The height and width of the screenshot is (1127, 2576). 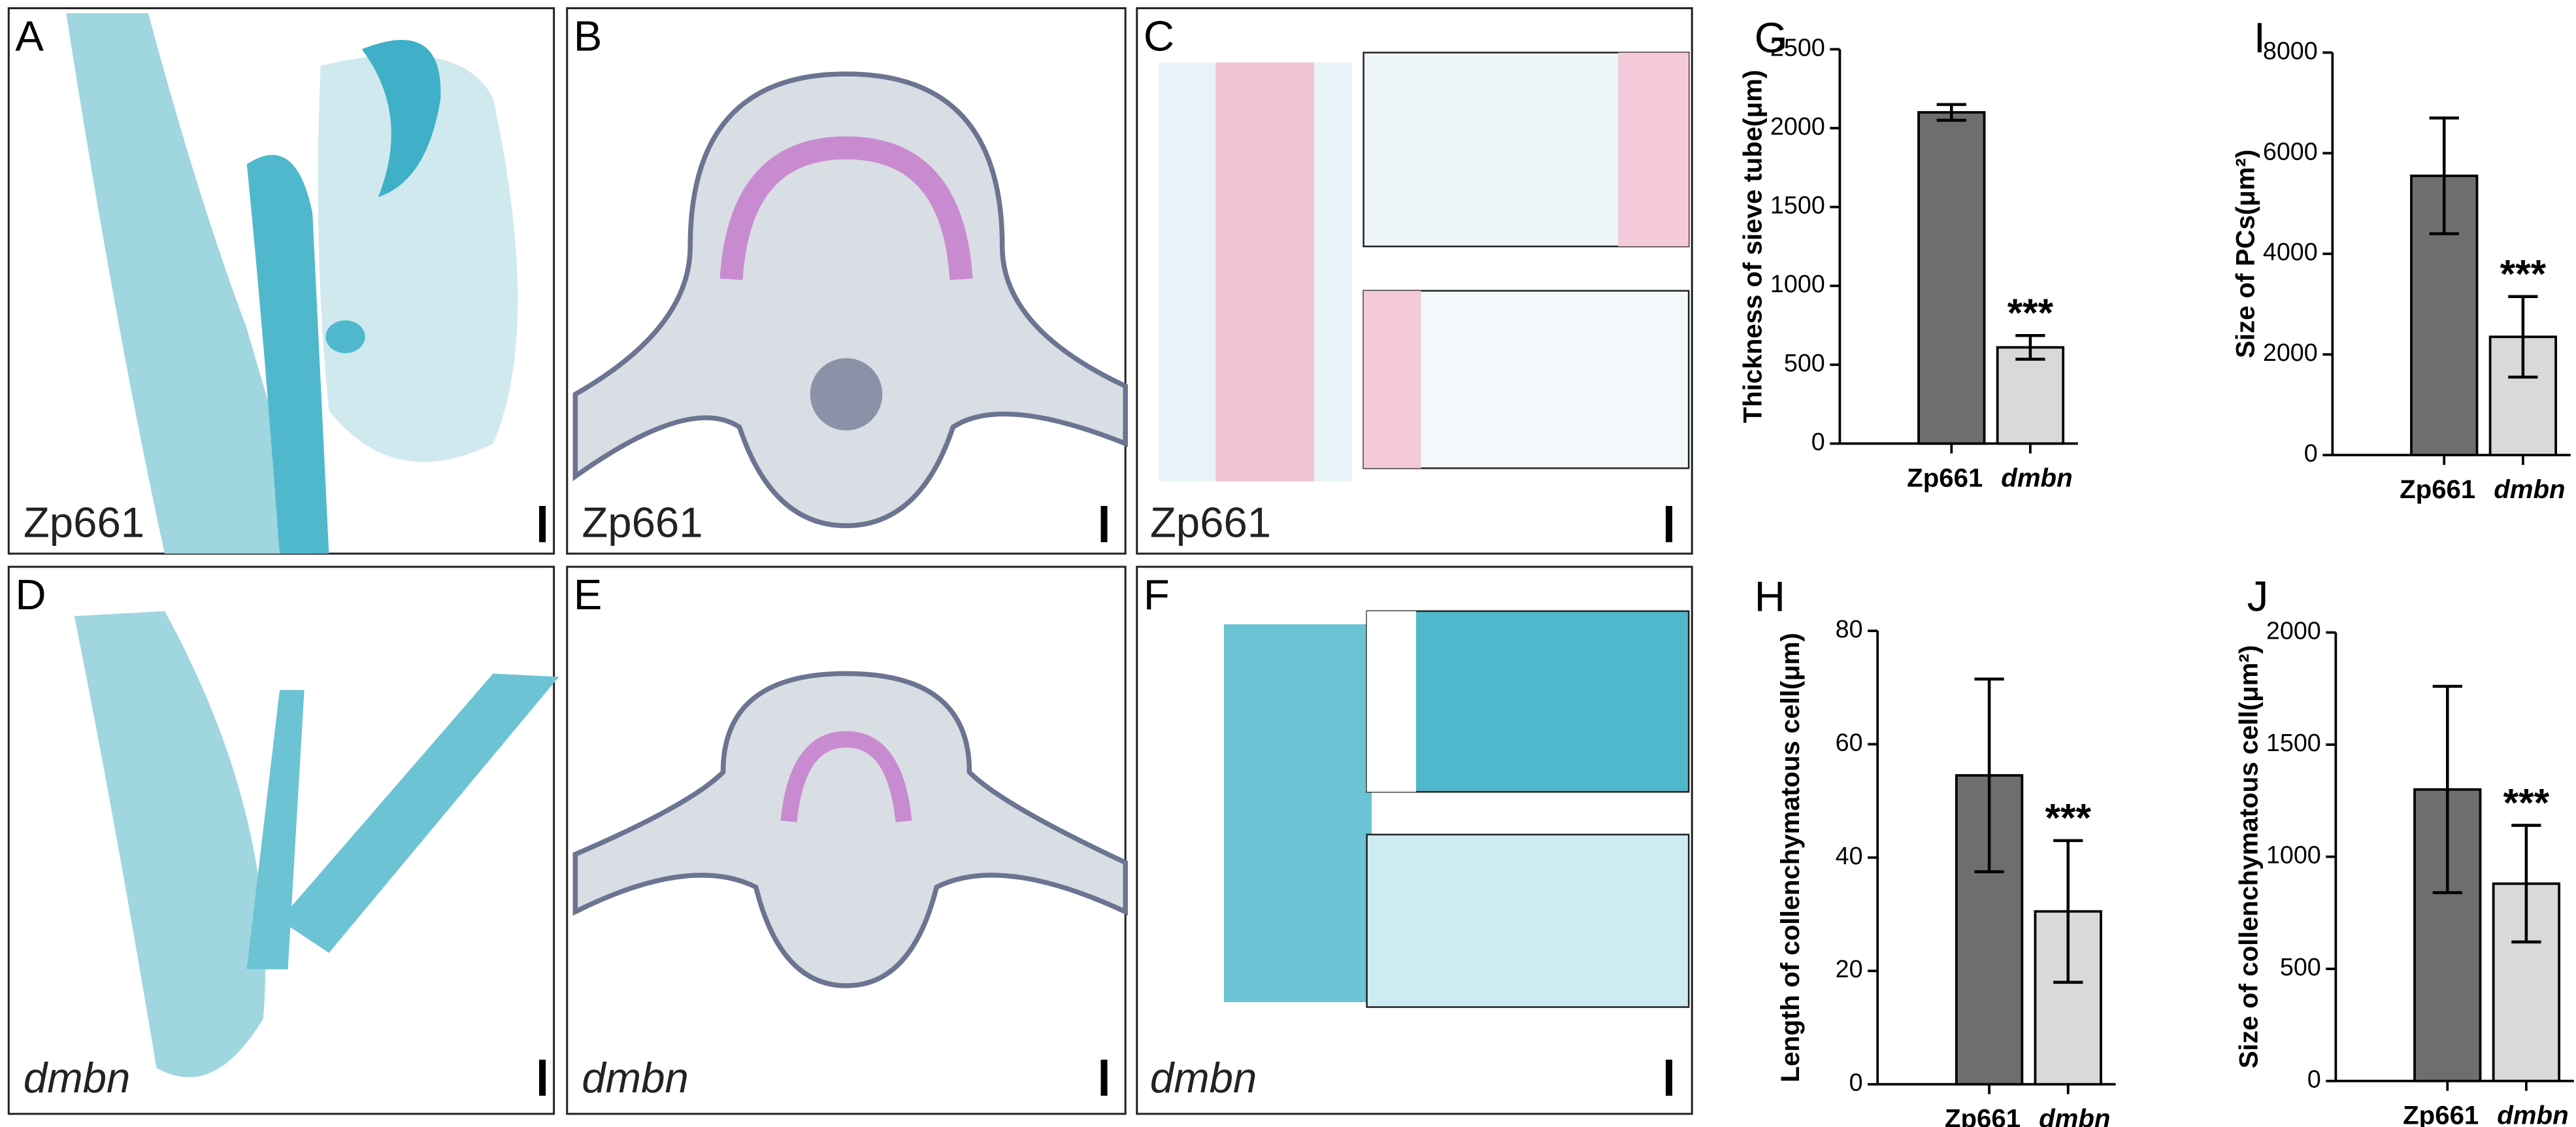 What do you see at coordinates (1770, 596) in the screenshot?
I see `panel-label: H` at bounding box center [1770, 596].